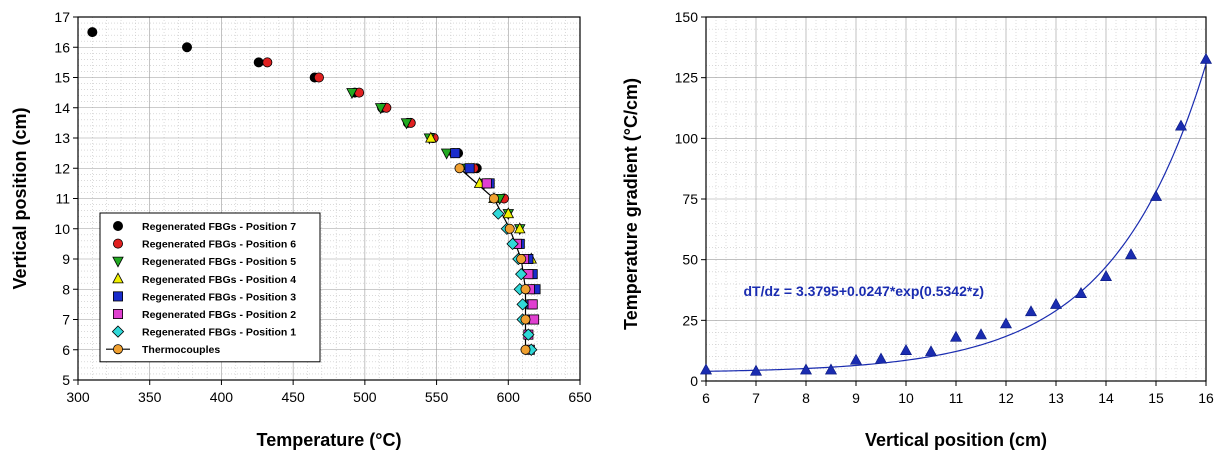  I want to click on x-tick-label: 12, so click(1006, 398).